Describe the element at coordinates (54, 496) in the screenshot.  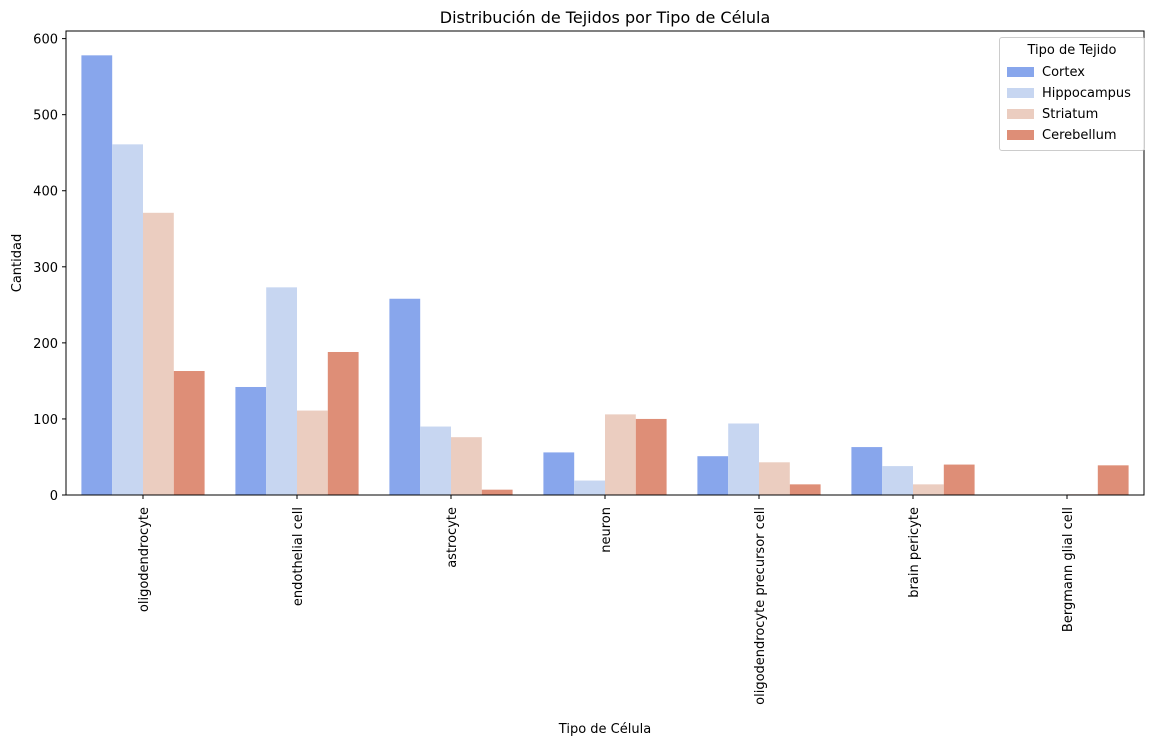
I see `y-tick-label: 0` at that location.